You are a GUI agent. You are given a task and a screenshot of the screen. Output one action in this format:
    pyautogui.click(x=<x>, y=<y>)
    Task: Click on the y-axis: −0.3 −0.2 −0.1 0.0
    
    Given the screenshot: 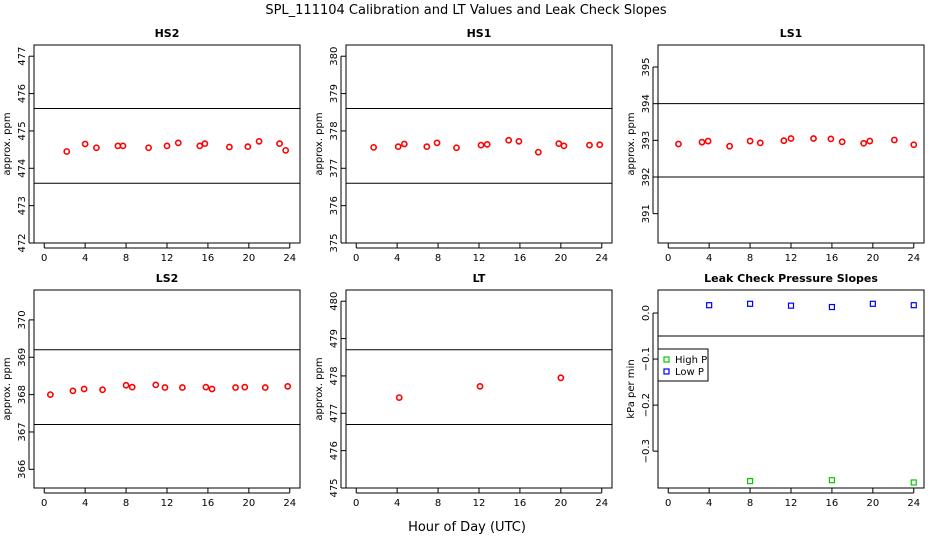 What is the action you would take?
    pyautogui.click(x=649, y=384)
    